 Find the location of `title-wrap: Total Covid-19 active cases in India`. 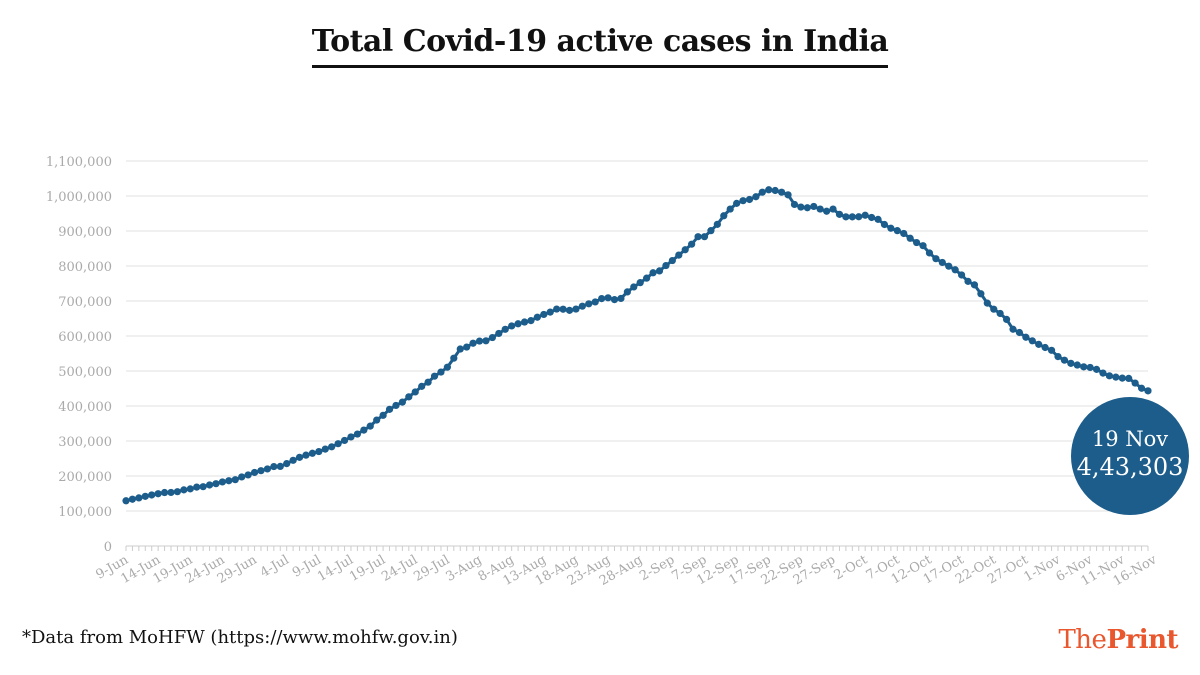

title-wrap: Total Covid-19 active cases in India is located at coordinates (600, 46).